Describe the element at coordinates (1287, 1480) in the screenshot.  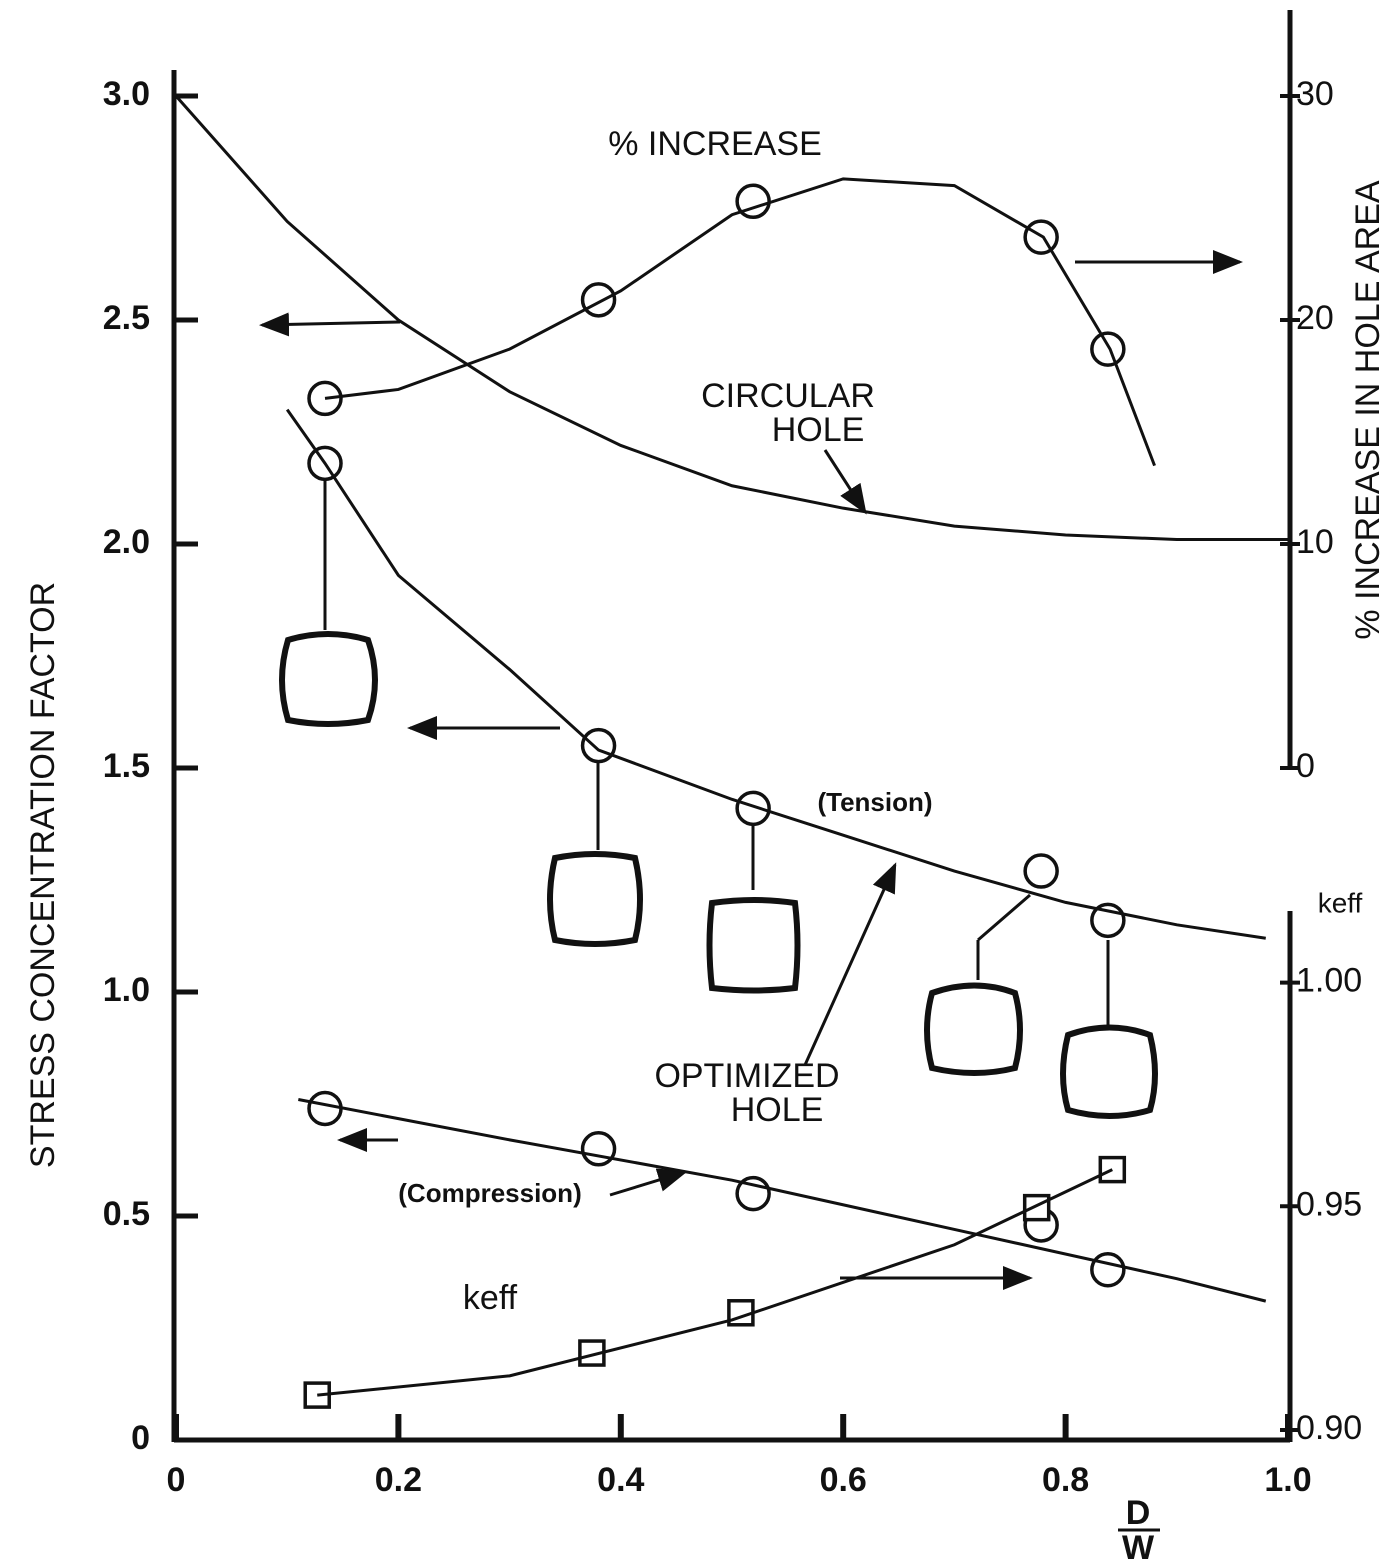
I see `x-tick-label: 1.0` at that location.